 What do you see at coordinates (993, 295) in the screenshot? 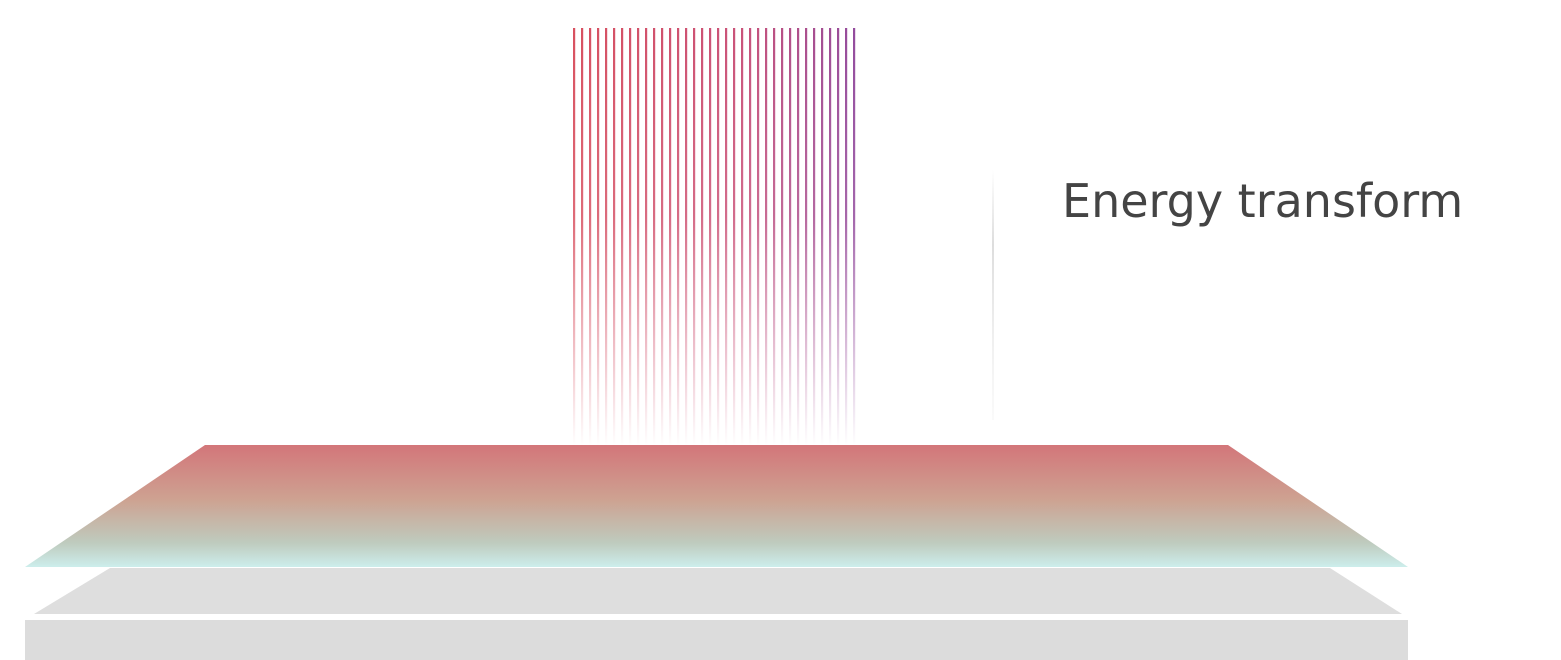
I see `leader-line` at bounding box center [993, 295].